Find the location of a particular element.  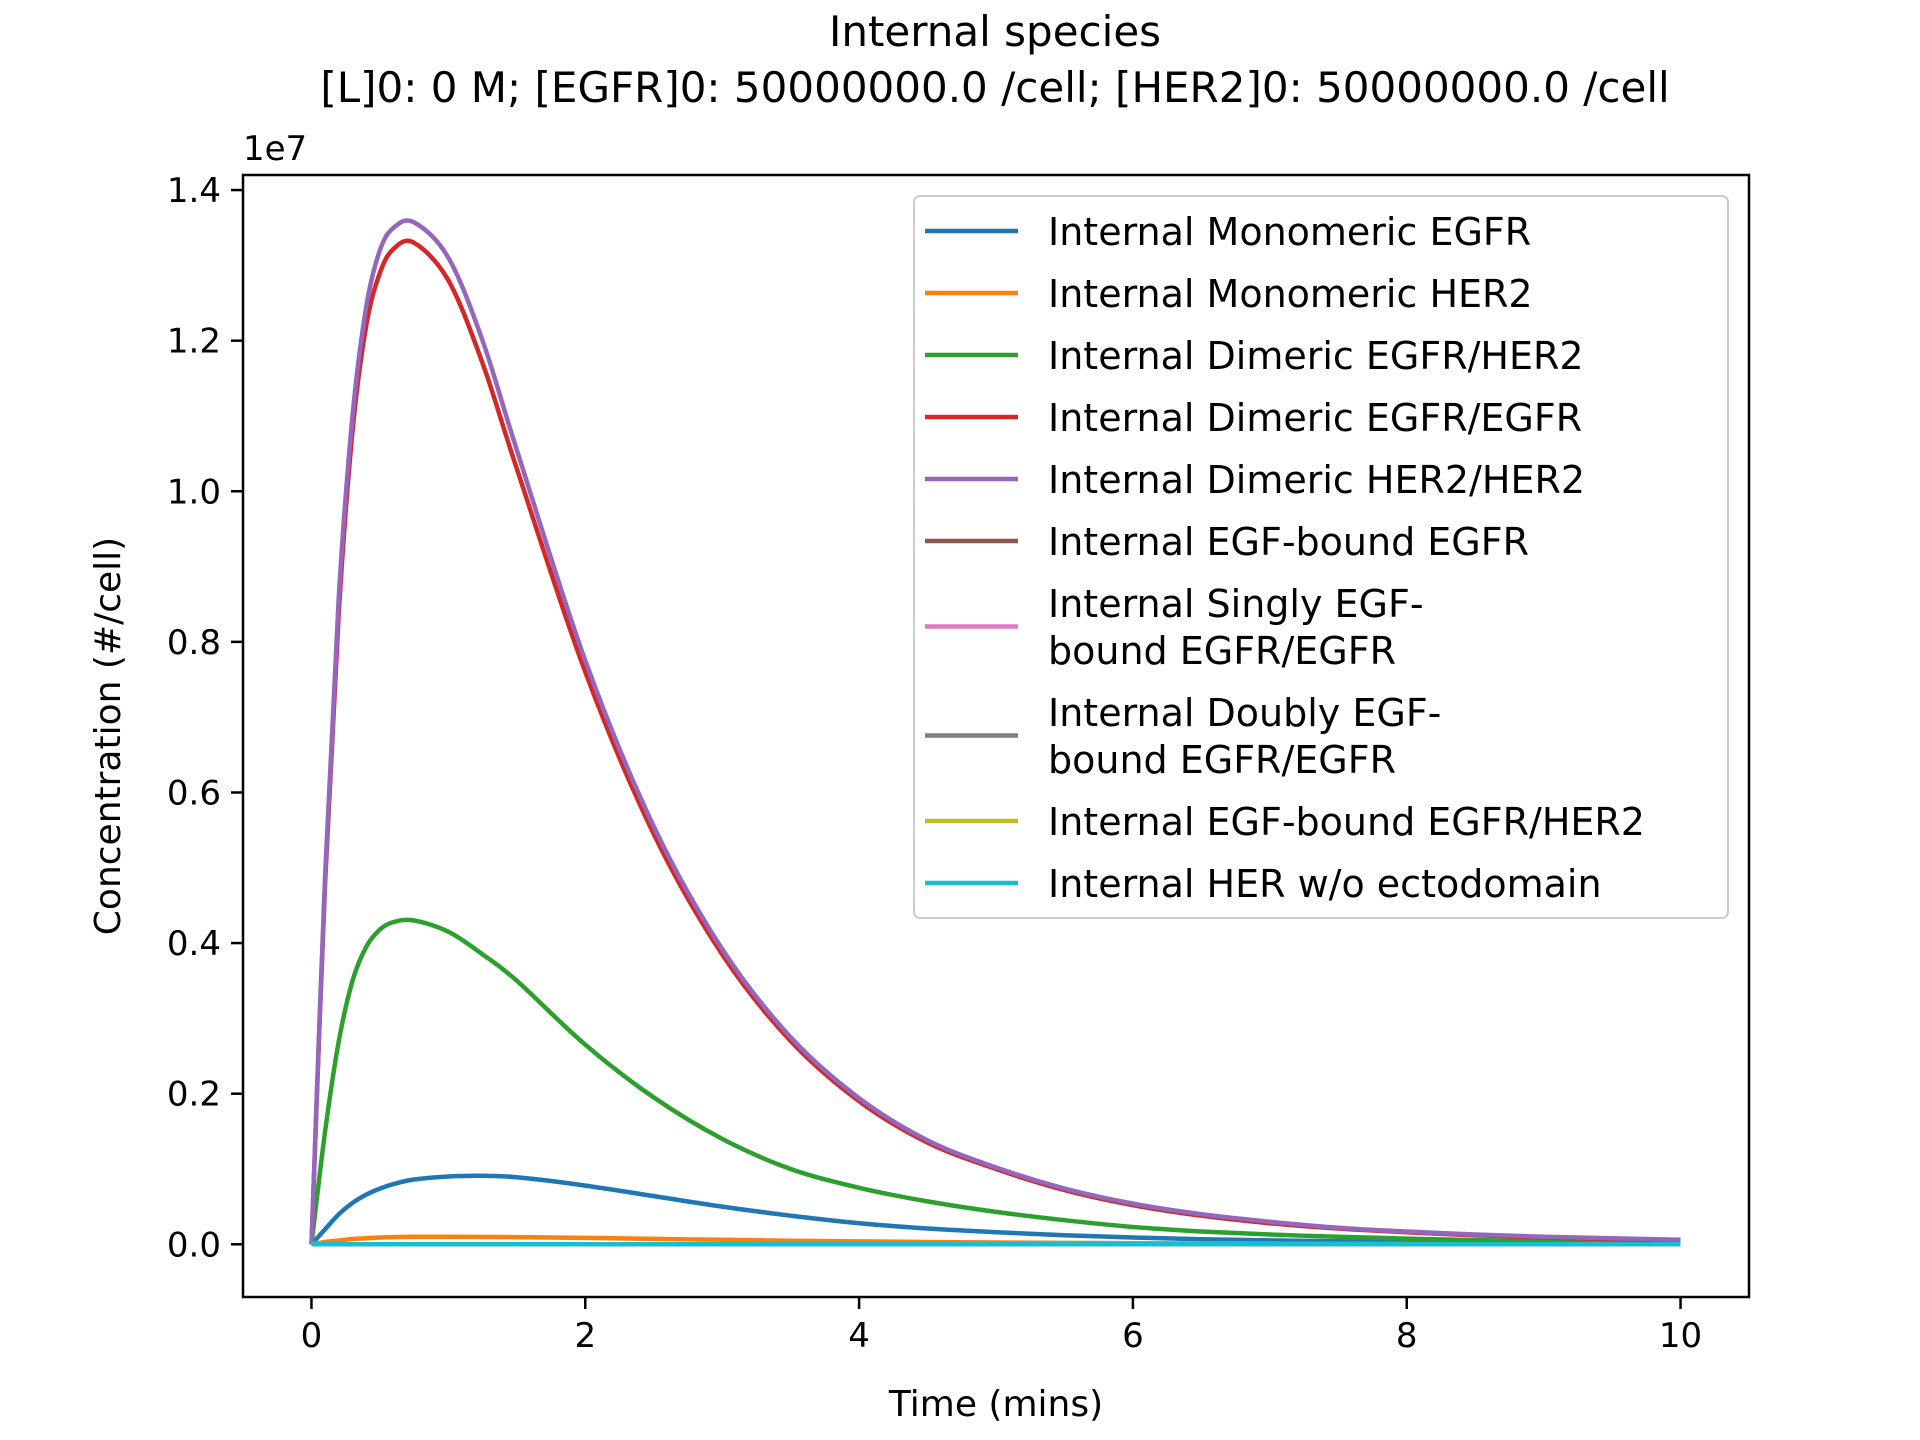

x-tick-label: 0 is located at coordinates (312, 1336).